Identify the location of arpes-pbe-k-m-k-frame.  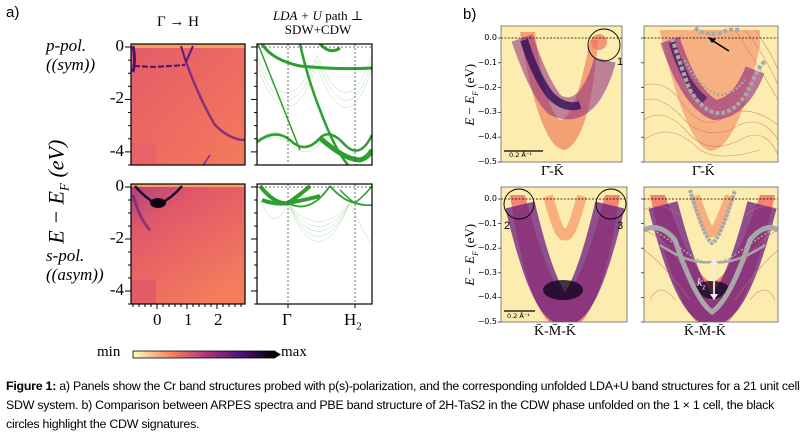
(711, 254).